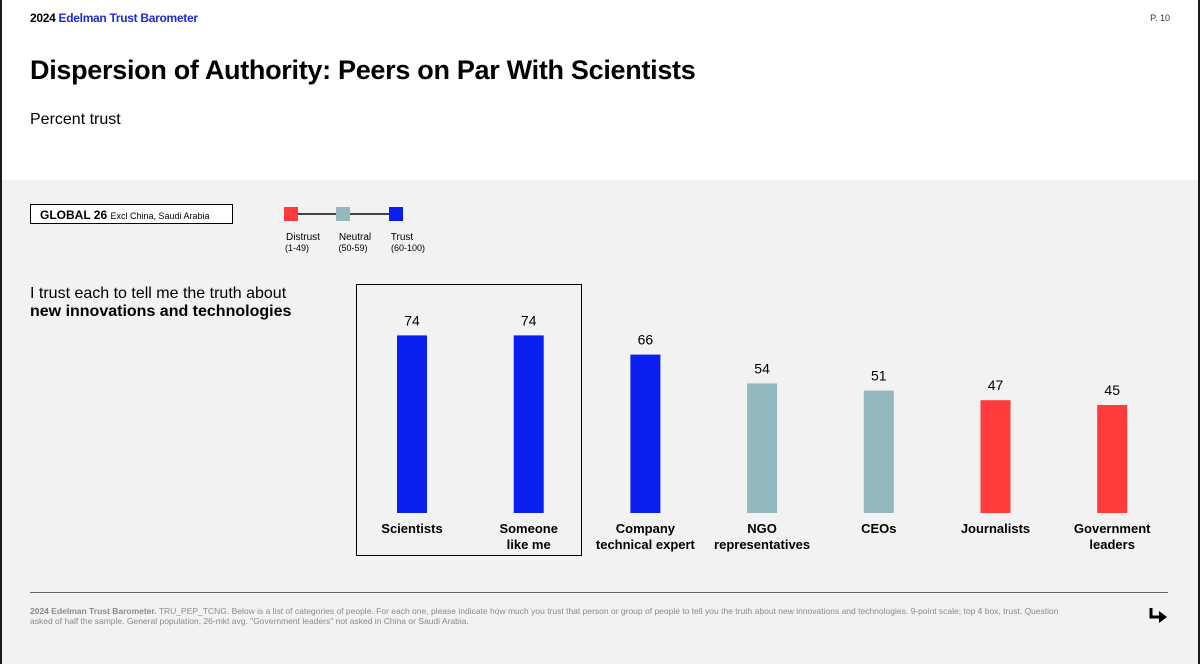 This screenshot has height=664, width=1200. Describe the element at coordinates (128, 18) in the screenshot. I see `brand-name: Edelman Trust Barometer` at that location.